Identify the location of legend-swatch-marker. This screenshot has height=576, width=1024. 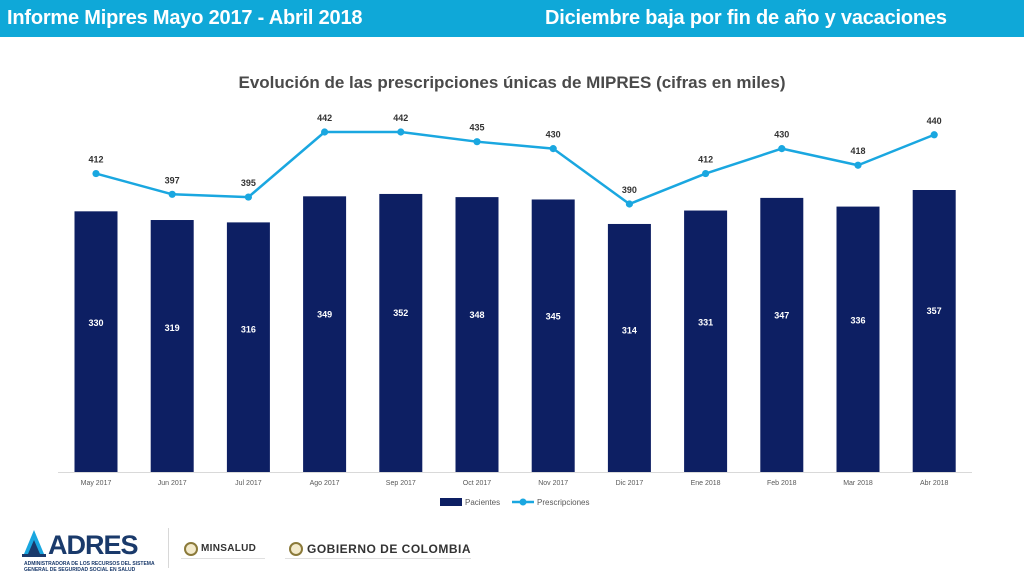
(523, 502).